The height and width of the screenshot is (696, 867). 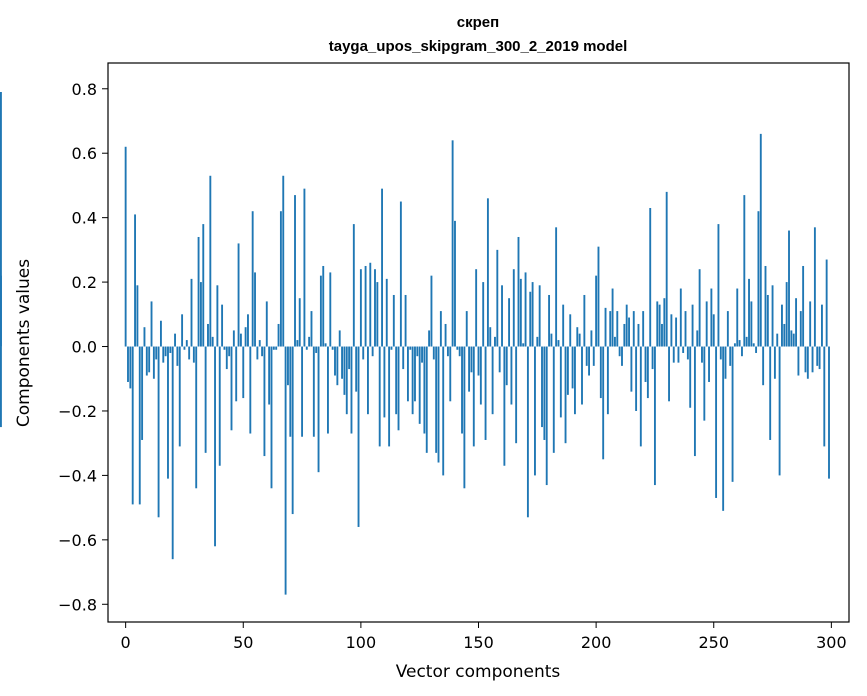 What do you see at coordinates (83, 347) in the screenshot?
I see `y-axis: −0.8 −0.6 −0.4 −0.2 0.0 0.2 0.4 0.6 0.8` at bounding box center [83, 347].